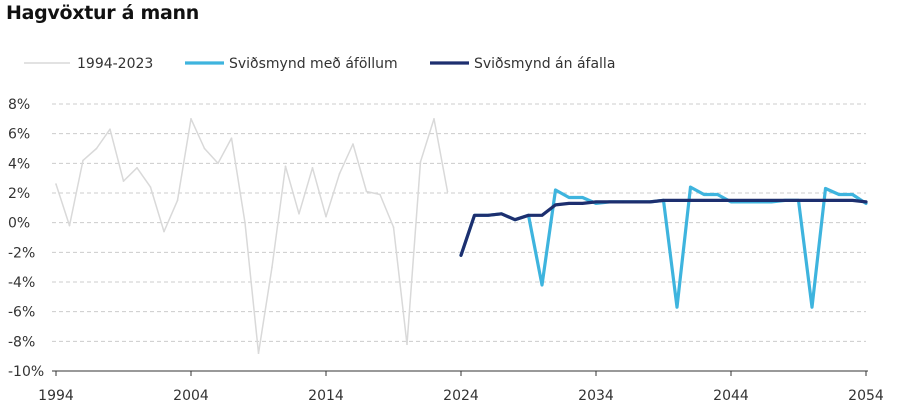 The image size is (900, 410). I want to click on y-tick-label: -8%, so click(21, 342).